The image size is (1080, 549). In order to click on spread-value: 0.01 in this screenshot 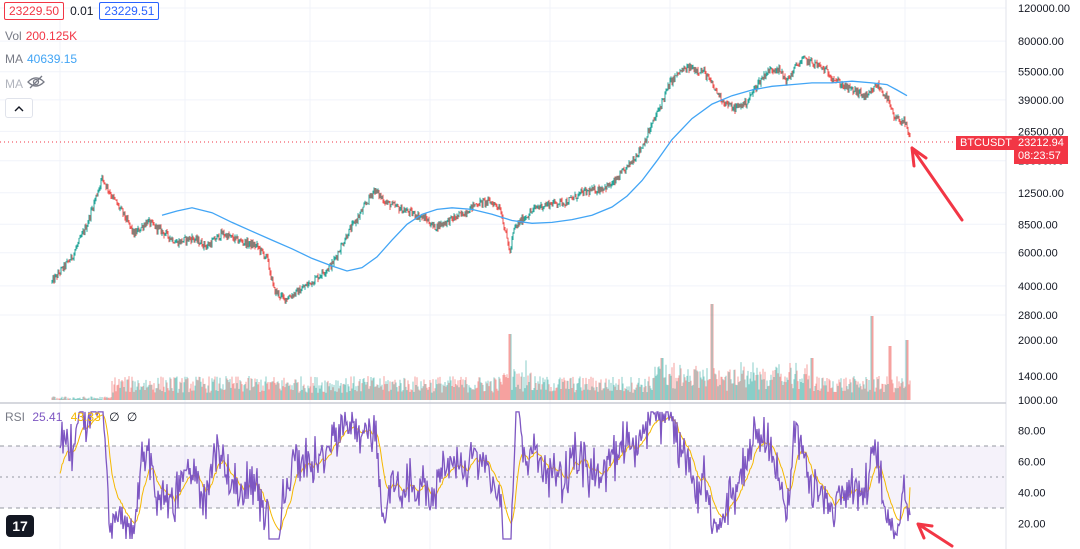, I will do `click(82, 11)`.